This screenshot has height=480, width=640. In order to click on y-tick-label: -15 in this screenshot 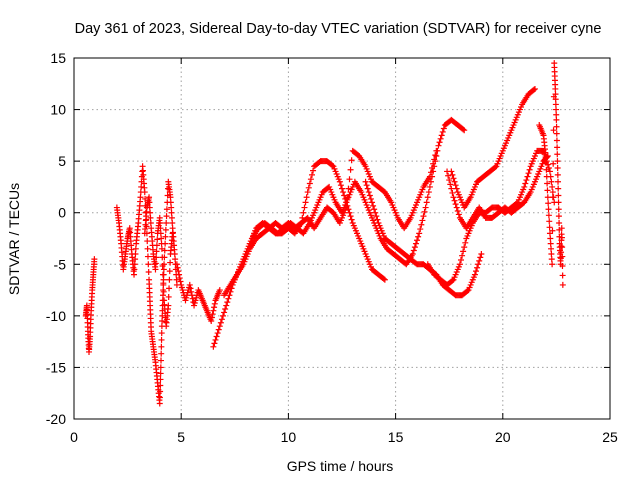, I will do `click(56, 367)`.